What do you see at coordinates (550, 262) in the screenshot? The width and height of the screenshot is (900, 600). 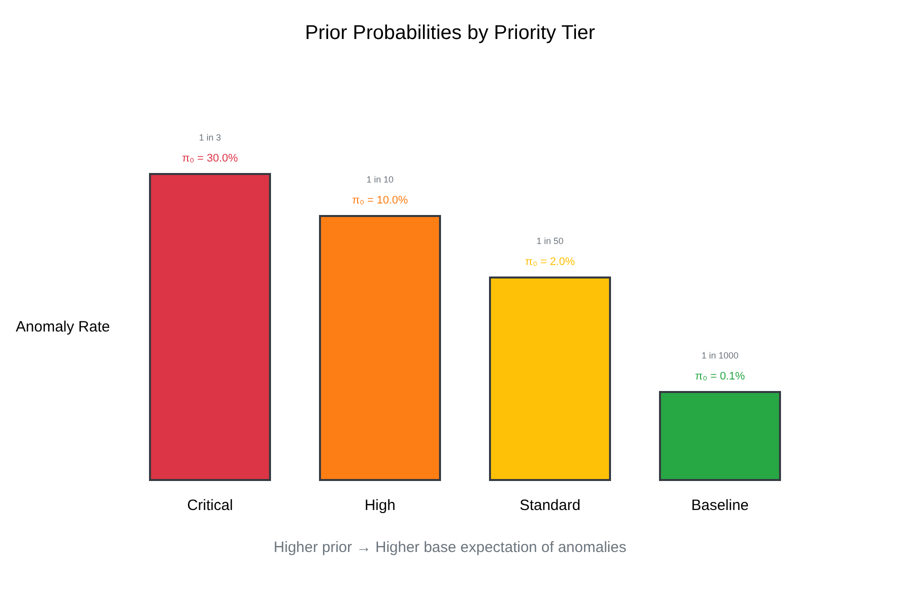 I see `data-label: π₀ = 2.0%` at bounding box center [550, 262].